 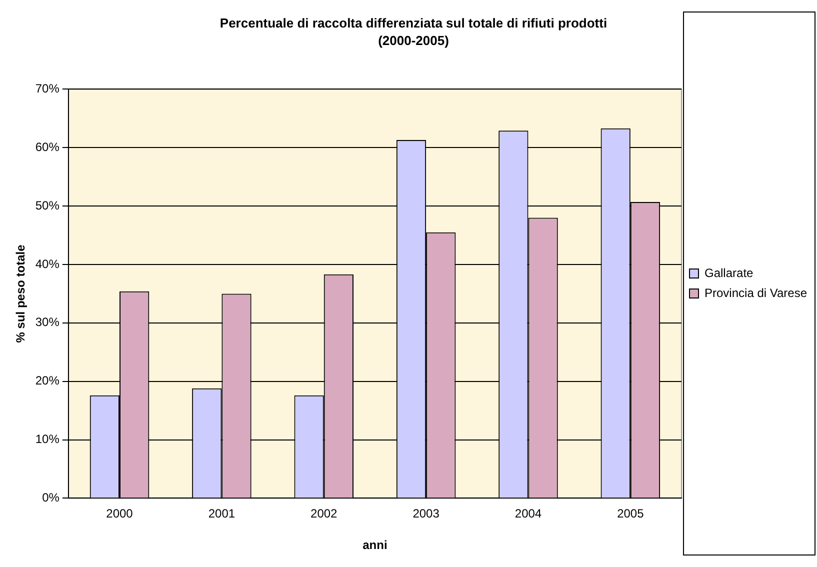 What do you see at coordinates (375, 545) in the screenshot?
I see `x-axis-title: anni` at bounding box center [375, 545].